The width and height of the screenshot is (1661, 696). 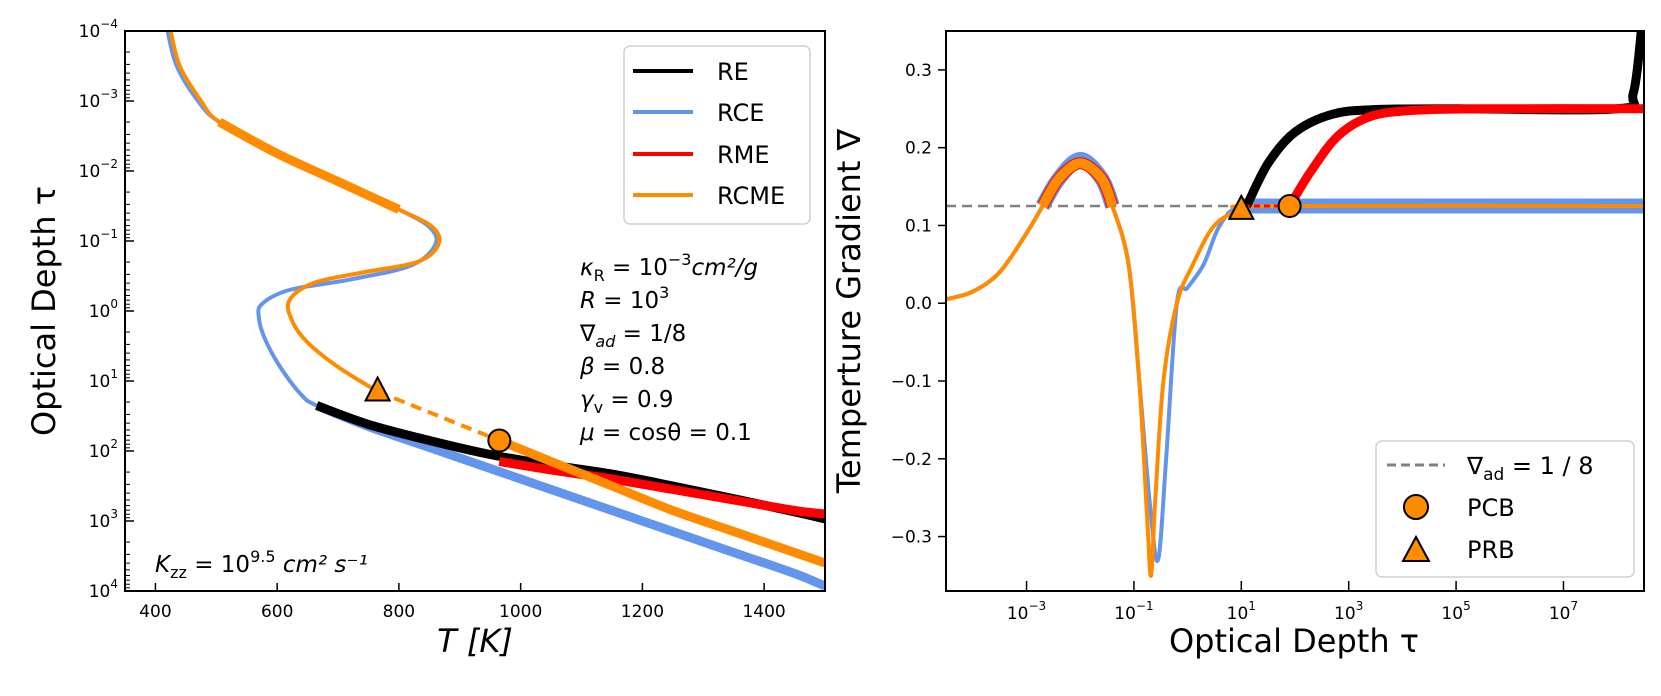 I want to click on right-legend-box, so click(x=1505, y=509).